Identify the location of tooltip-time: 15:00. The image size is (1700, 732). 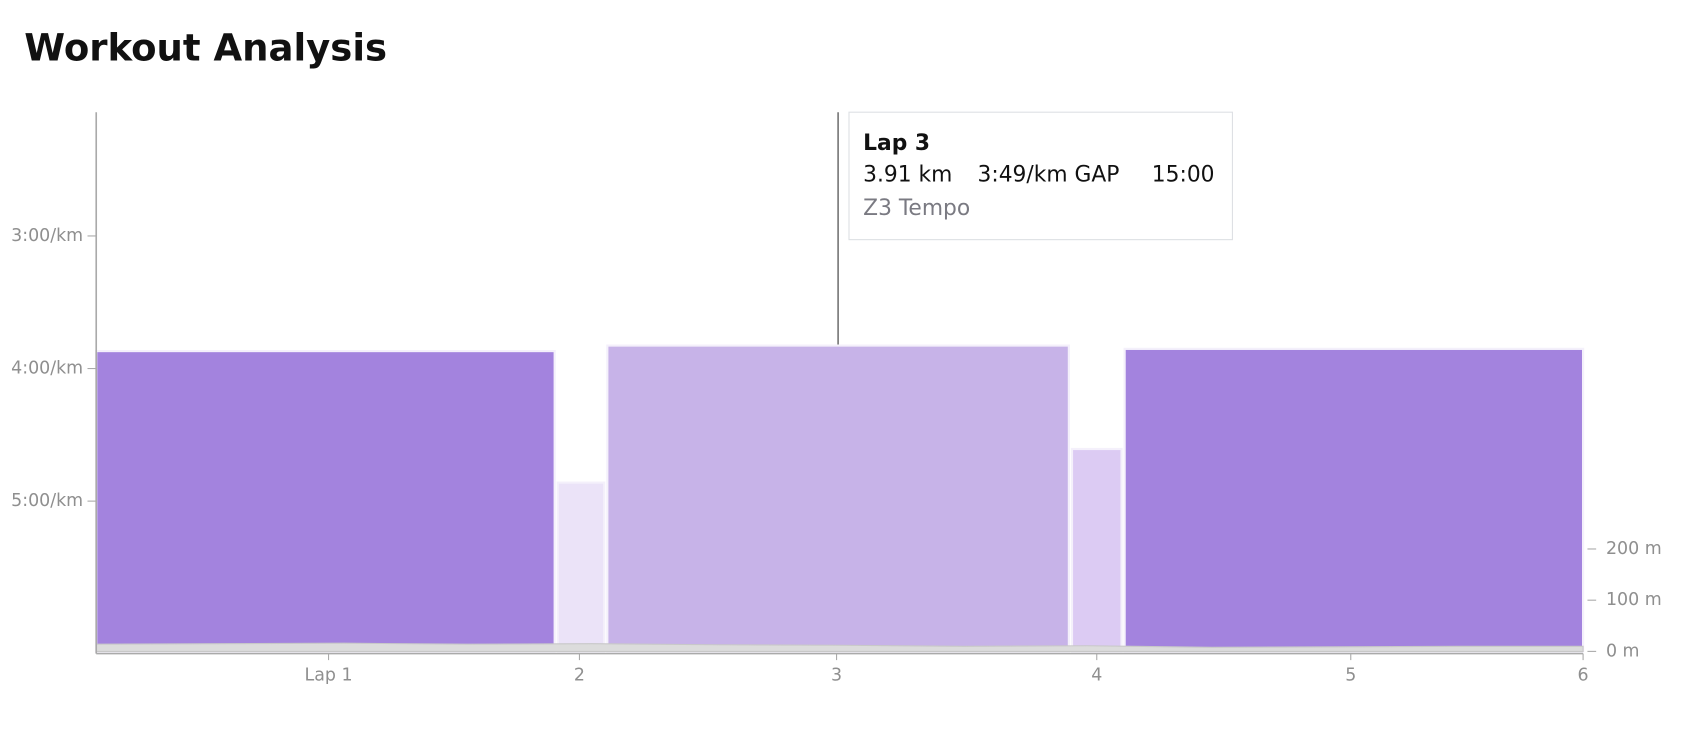
(1183, 174).